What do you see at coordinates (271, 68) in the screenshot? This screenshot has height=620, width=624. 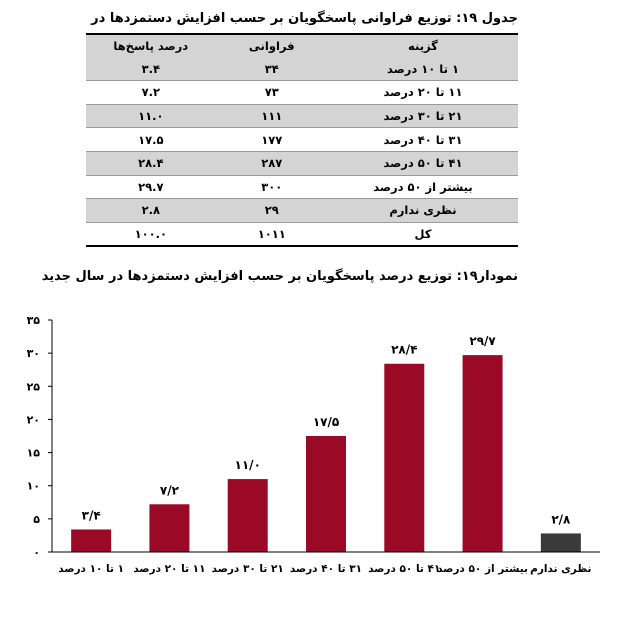 I see `cell-frequency: ۳۴` at bounding box center [271, 68].